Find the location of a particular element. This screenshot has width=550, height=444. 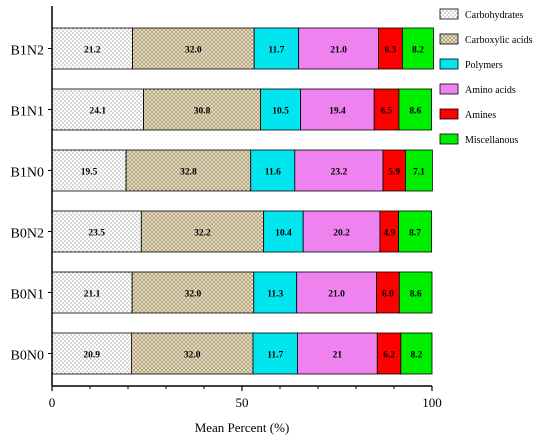

data-label: 6.0 is located at coordinates (388, 295).